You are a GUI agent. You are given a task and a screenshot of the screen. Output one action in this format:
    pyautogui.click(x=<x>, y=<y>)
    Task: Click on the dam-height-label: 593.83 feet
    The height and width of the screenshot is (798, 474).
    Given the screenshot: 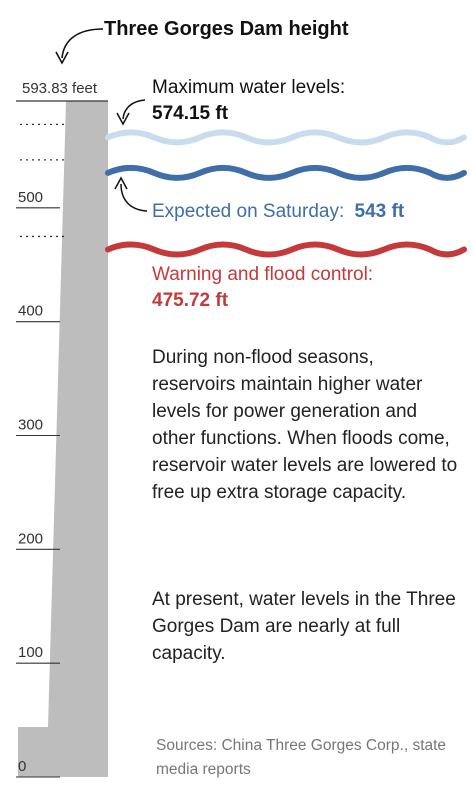 What is the action you would take?
    pyautogui.click(x=60, y=88)
    